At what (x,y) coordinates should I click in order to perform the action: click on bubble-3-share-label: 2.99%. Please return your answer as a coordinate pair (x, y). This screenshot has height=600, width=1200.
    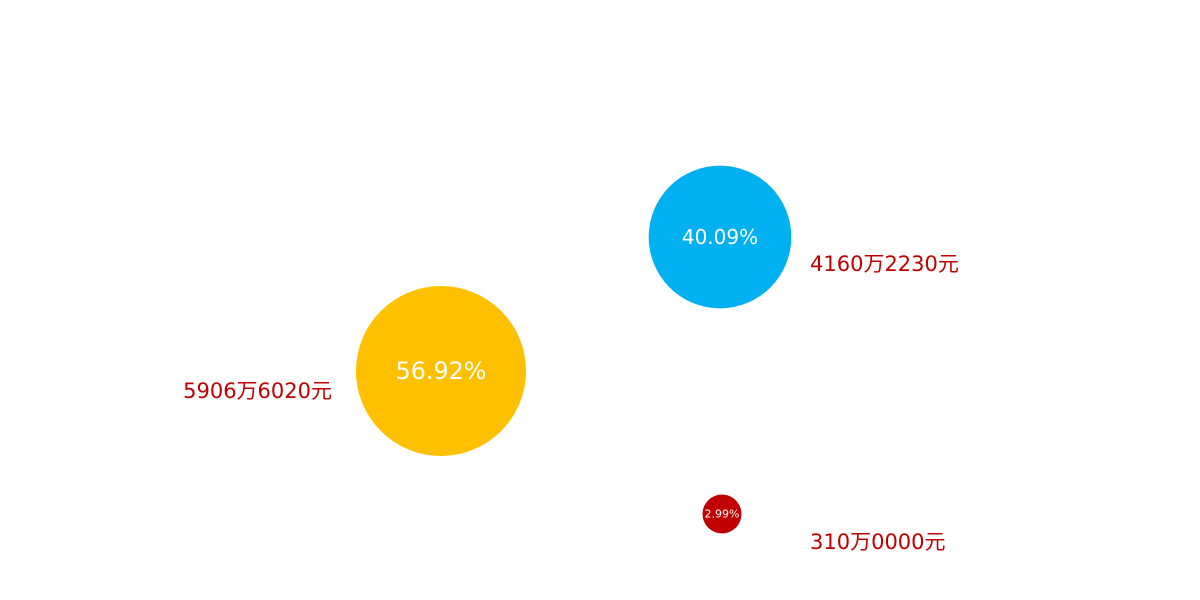
    Looking at the image, I should click on (722, 514).